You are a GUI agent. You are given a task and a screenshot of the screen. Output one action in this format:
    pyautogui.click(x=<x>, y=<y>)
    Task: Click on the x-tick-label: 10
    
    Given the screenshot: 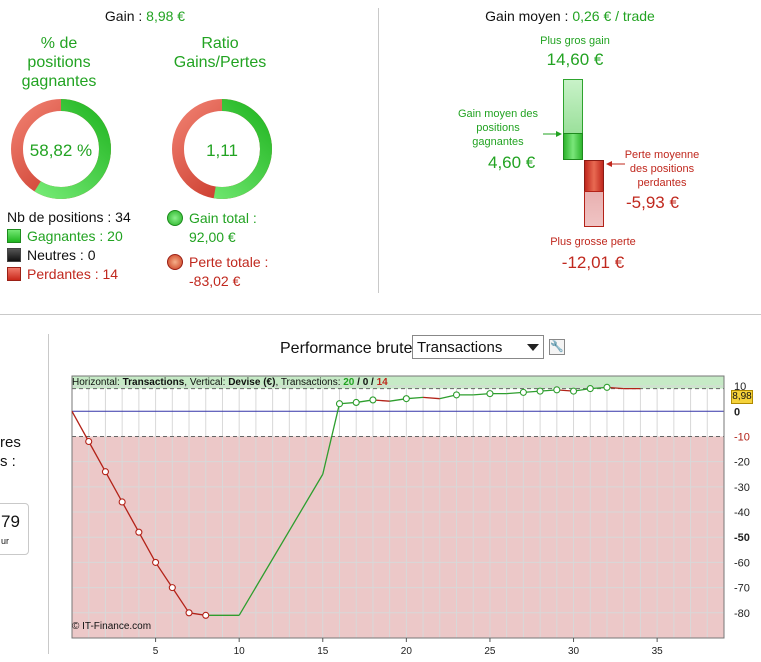 What is the action you would take?
    pyautogui.click(x=240, y=651)
    